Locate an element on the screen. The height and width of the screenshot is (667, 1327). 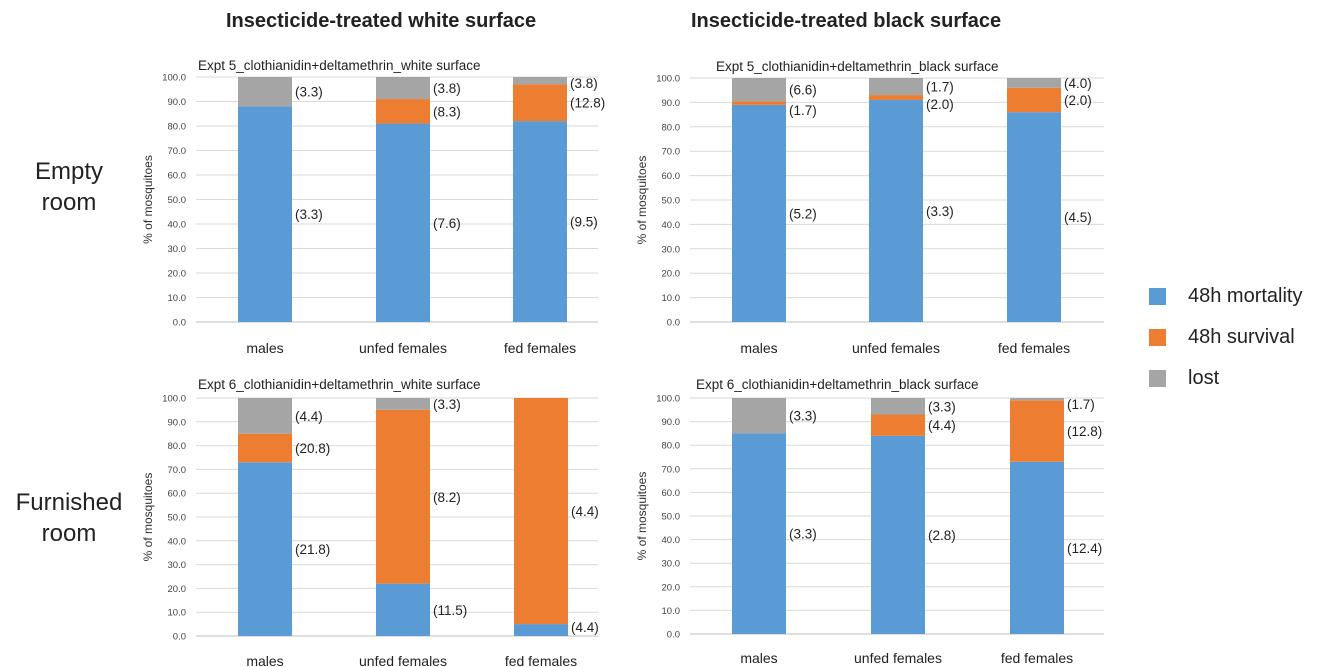
data-label-mortality-unfed-females: (11.5) is located at coordinates (450, 610).